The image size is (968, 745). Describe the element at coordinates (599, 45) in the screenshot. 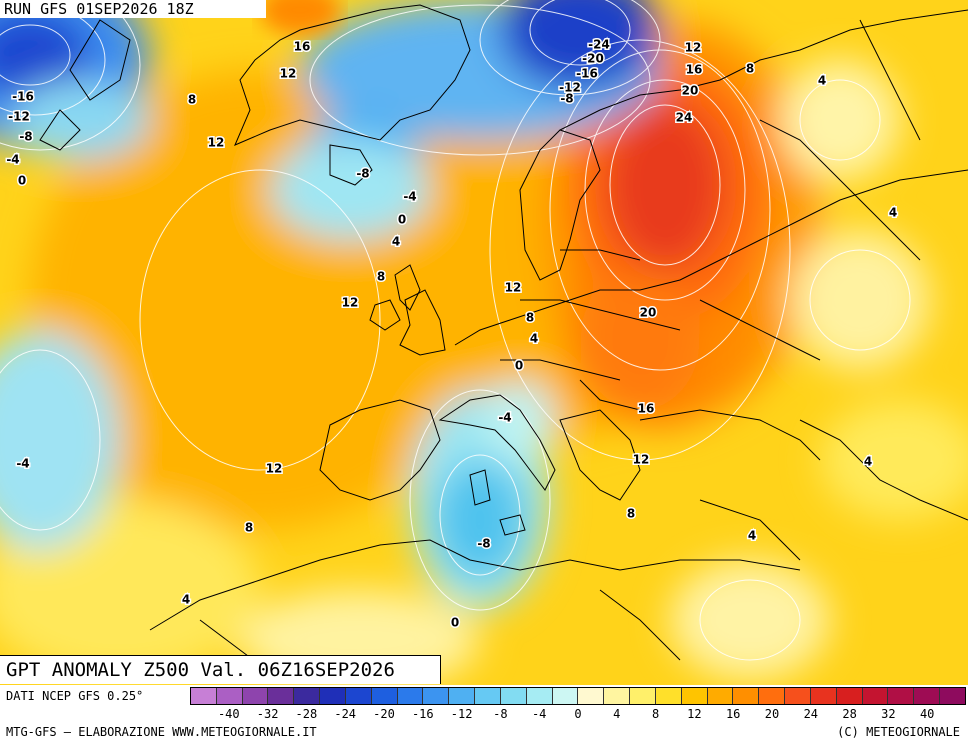

I see `contour-label: -24` at that location.